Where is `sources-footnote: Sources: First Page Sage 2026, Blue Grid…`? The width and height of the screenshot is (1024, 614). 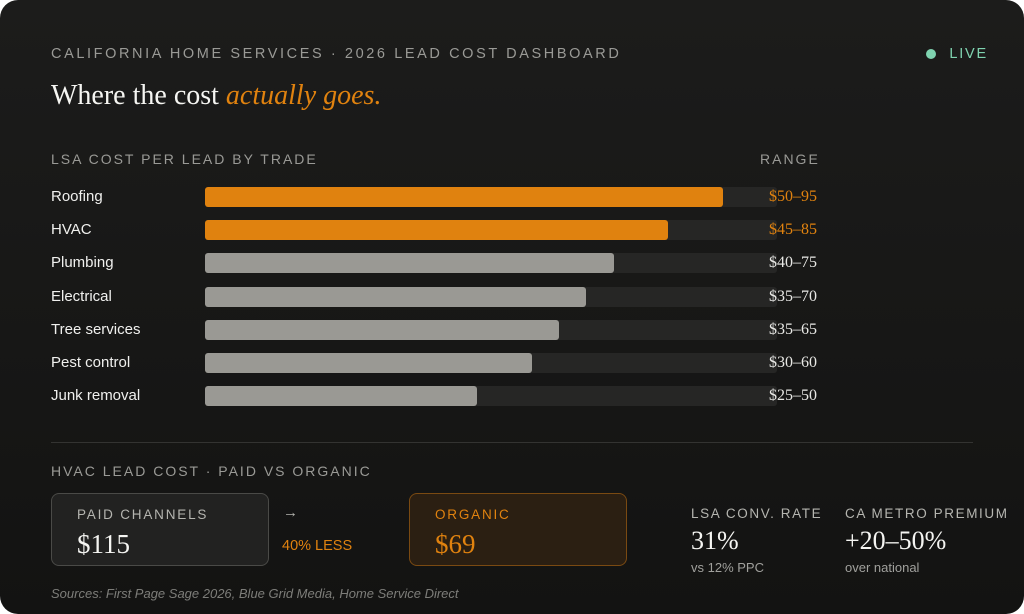
sources-footnote: Sources: First Page Sage 2026, Blue Grid… is located at coordinates (255, 593).